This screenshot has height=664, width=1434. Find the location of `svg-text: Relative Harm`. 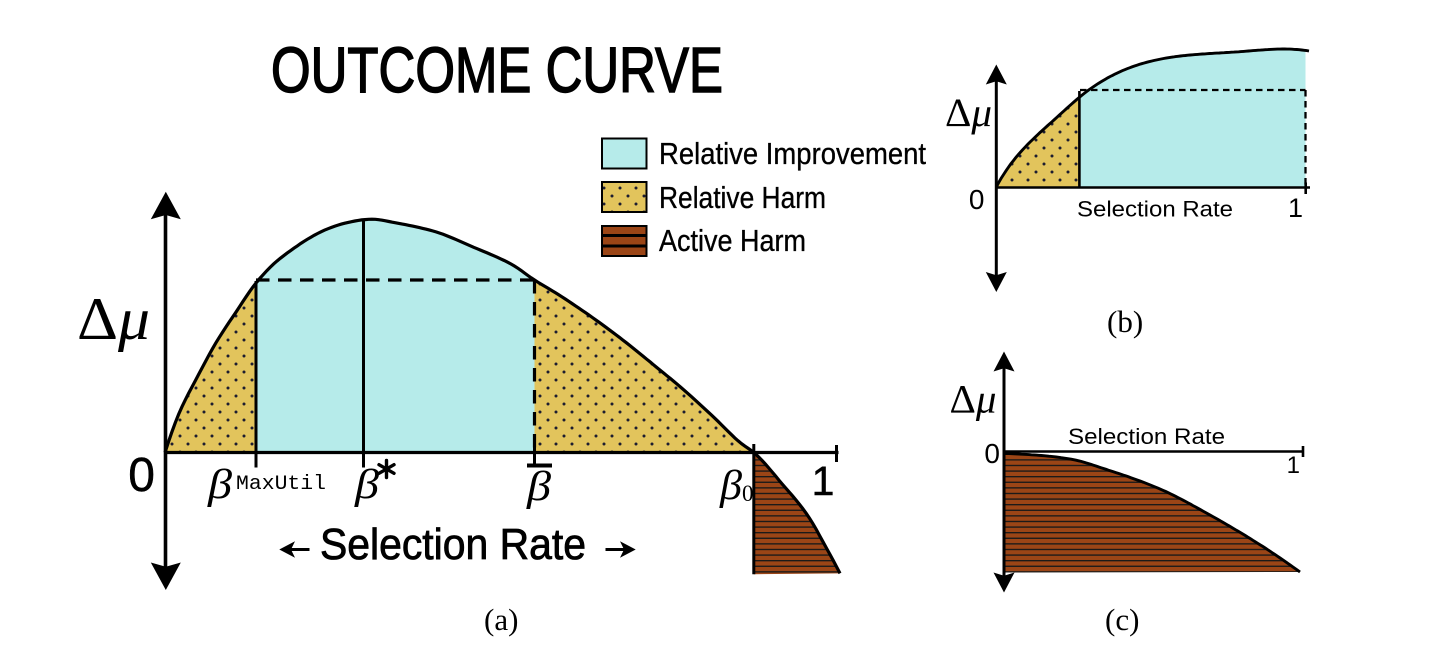

svg-text: Relative Harm is located at coordinates (742, 197).